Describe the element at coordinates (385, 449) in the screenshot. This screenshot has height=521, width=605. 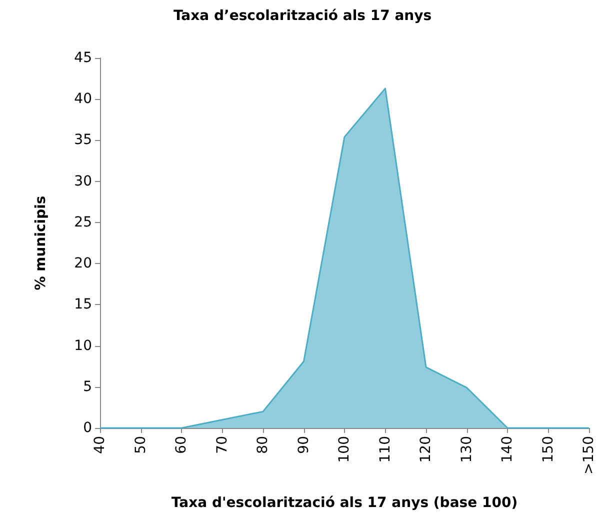
I see `x-tick-label: 110` at that location.